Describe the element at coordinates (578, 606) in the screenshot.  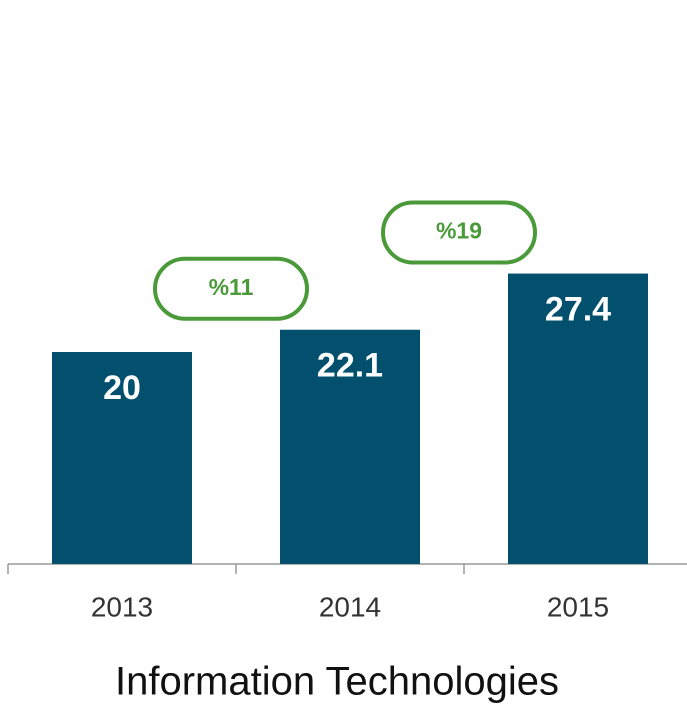
I see `x-tick-label: 2015` at that location.